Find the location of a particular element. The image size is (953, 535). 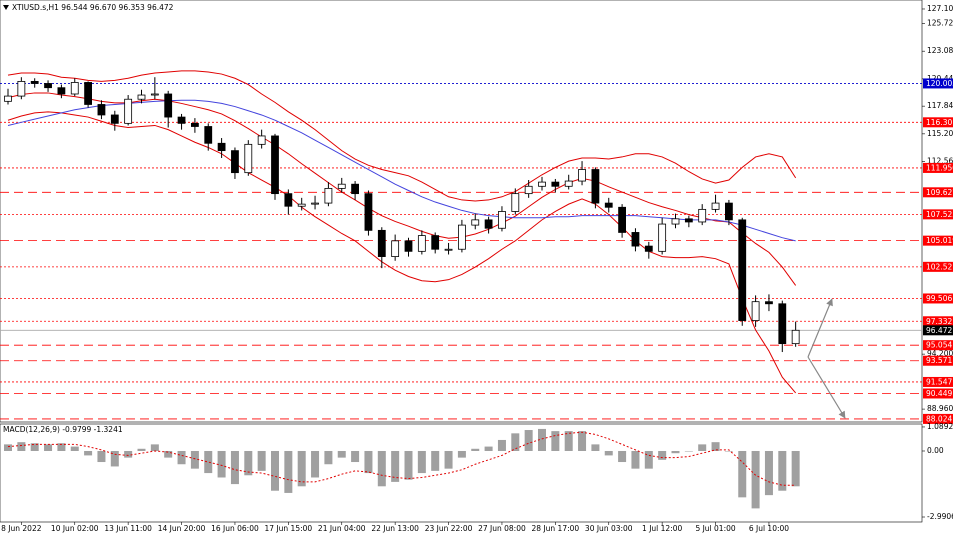

x-tick-label: 30 Jun 03:00 is located at coordinates (609, 528).